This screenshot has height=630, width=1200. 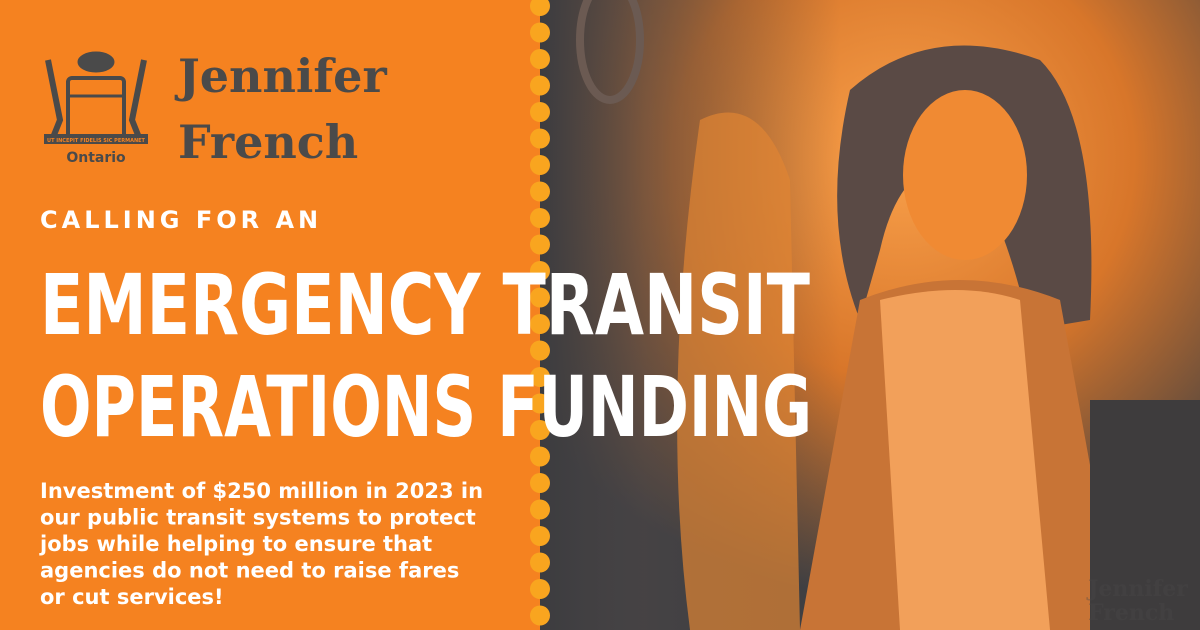 I want to click on watermark-text: Jennifer, so click(x=1137, y=589).